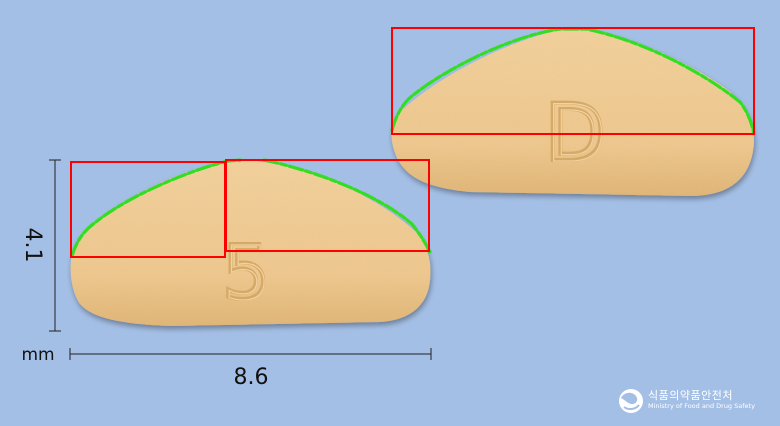  What do you see at coordinates (573, 81) in the screenshot?
I see `front-top-box` at bounding box center [573, 81].